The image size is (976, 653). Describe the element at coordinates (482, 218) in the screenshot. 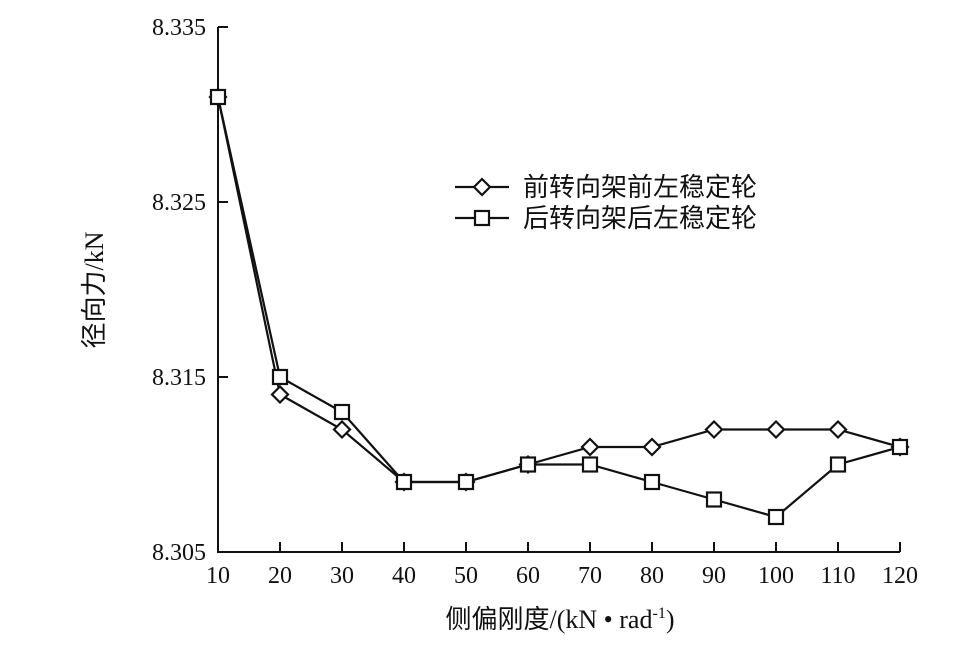

I see `legend-marker-square` at that location.